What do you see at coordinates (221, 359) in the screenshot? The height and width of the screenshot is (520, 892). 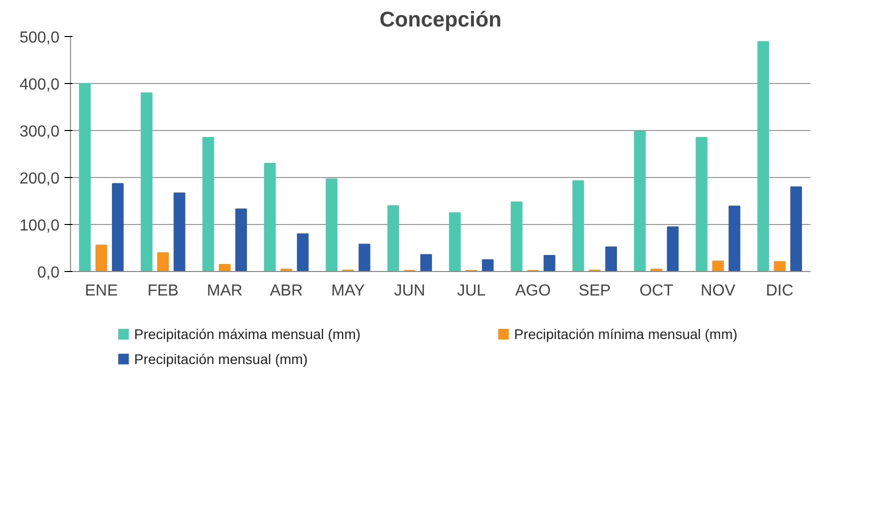 I see `legend-label: Precipitación mensual (mm)` at bounding box center [221, 359].